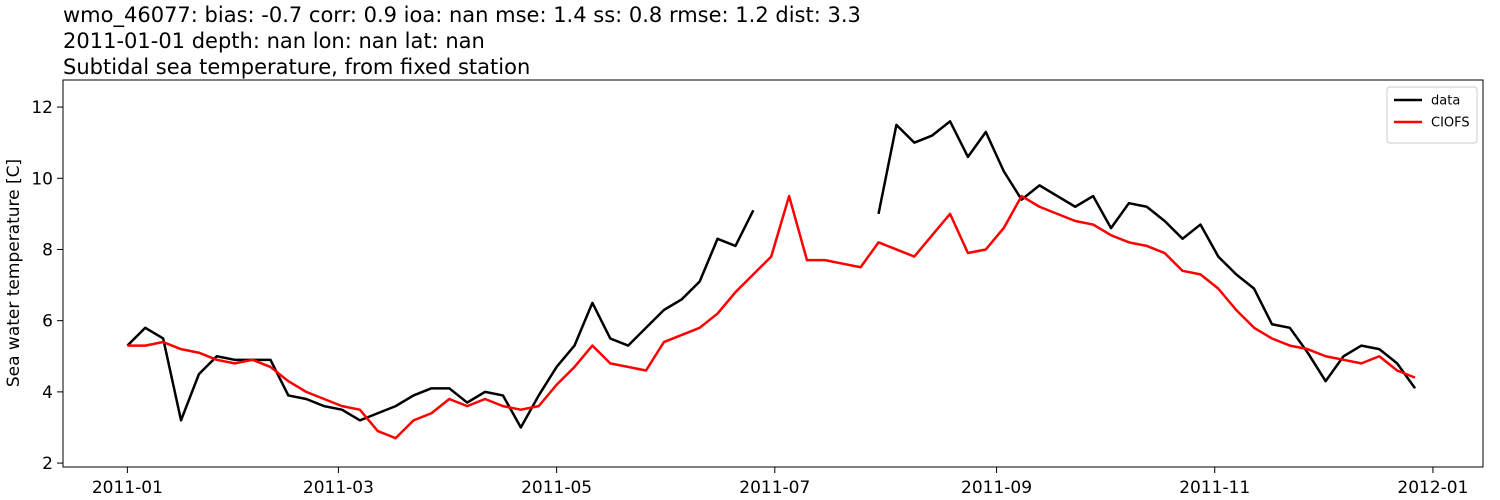 The height and width of the screenshot is (500, 1500). I want to click on y-axis-label: Sea water temperature [C], so click(14, 273).